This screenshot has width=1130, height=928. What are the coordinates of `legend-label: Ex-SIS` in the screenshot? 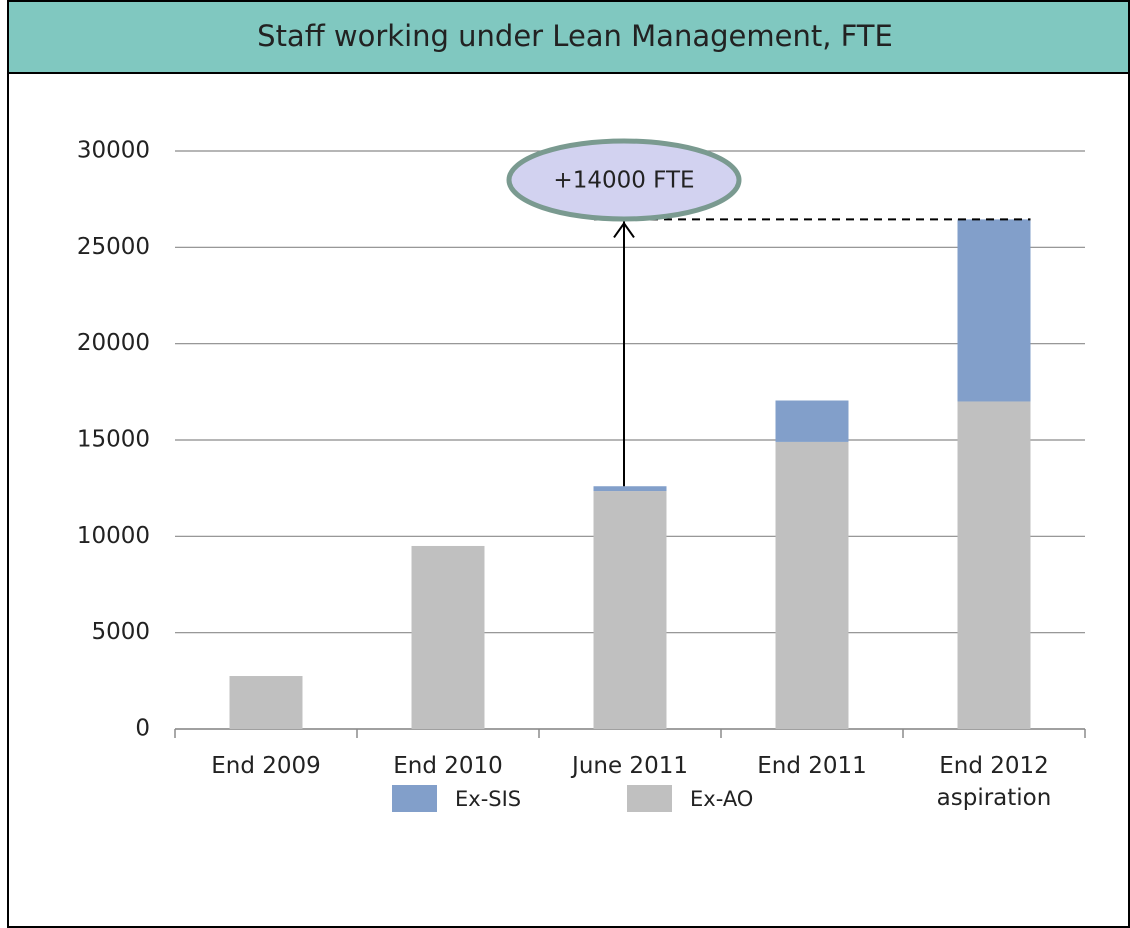 It's located at (488, 799).